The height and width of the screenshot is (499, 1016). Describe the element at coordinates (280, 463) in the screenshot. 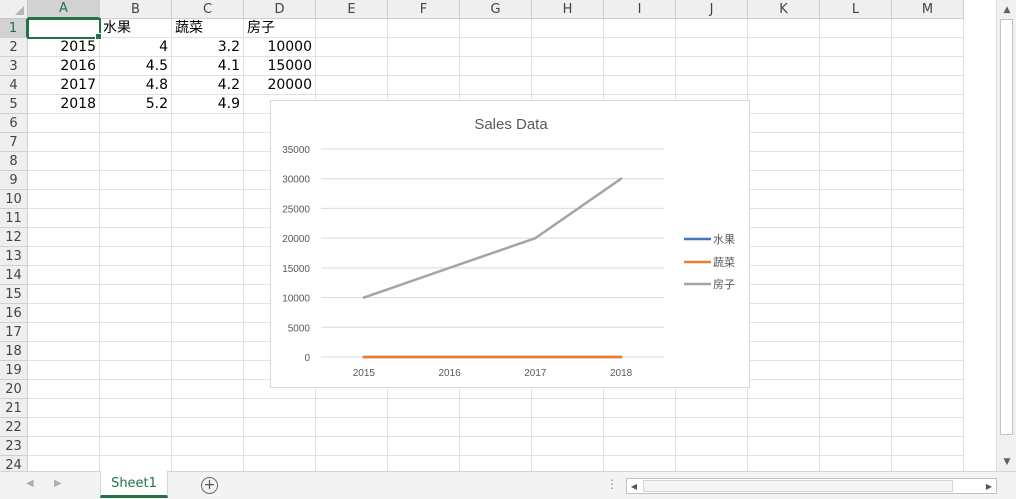

I see `cell-d24` at that location.